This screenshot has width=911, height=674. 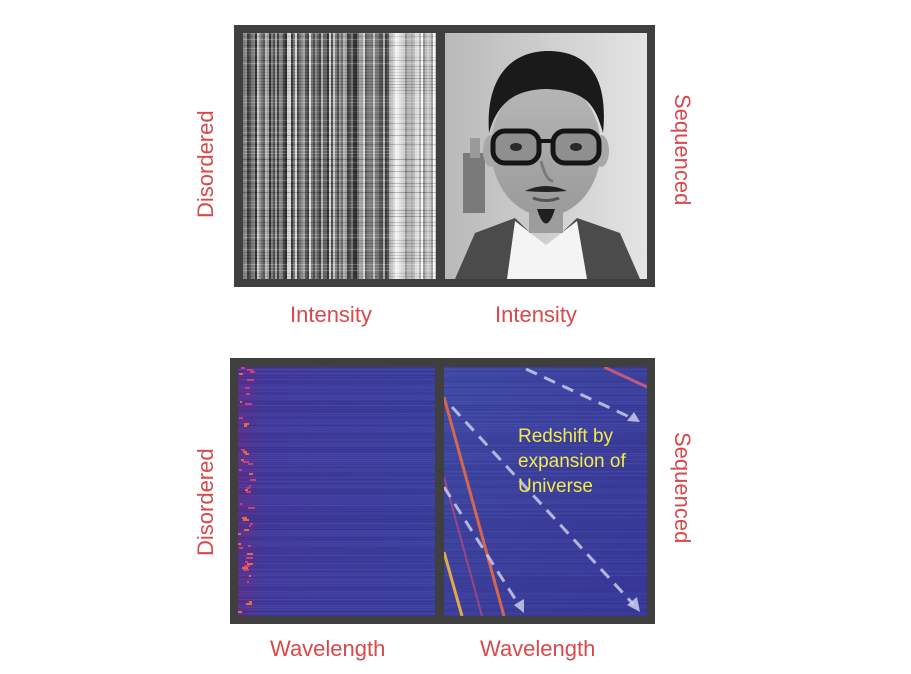 What do you see at coordinates (572, 461) in the screenshot?
I see `redshift-annotation: Redshift by expansion of Universe` at bounding box center [572, 461].